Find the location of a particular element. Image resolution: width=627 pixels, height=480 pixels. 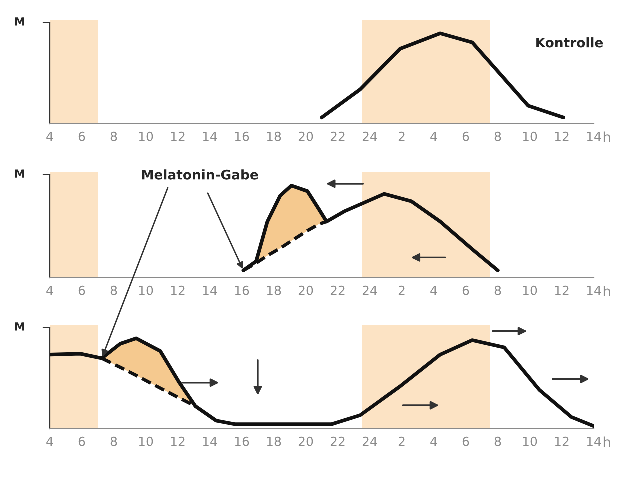

annotation: Melatonin-Gabe is located at coordinates (200, 175).